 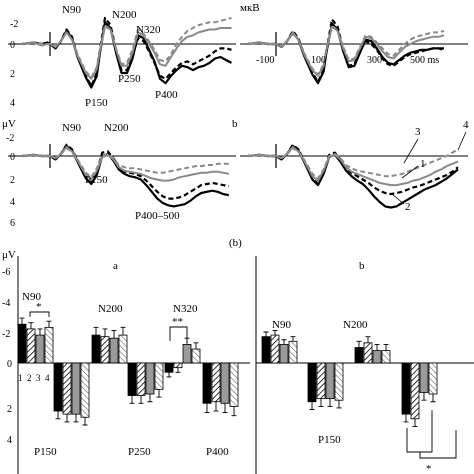 I want to click on y-tick: 2, so click(x=12, y=74).